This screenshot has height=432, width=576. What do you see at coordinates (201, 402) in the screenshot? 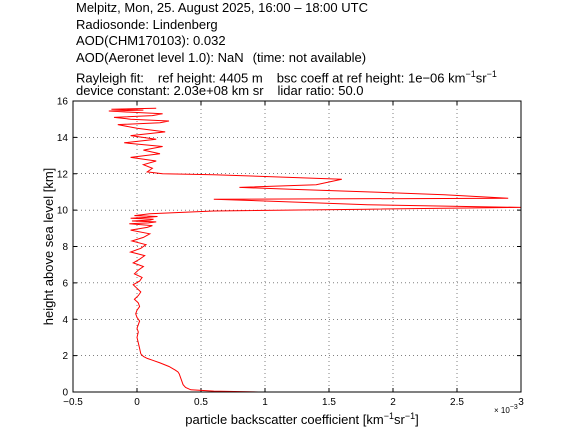
I see `x-tick-label: 0.5` at bounding box center [201, 402].